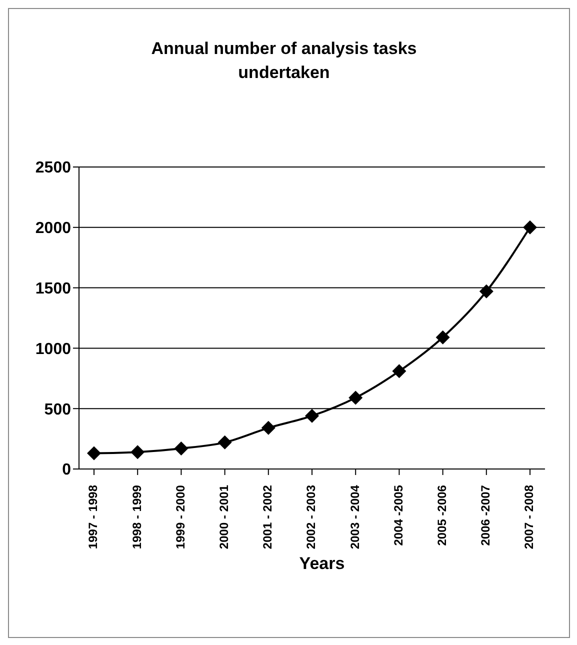 The image size is (577, 645). I want to click on x-tick-label: 2007 - 2008, so click(529, 517).